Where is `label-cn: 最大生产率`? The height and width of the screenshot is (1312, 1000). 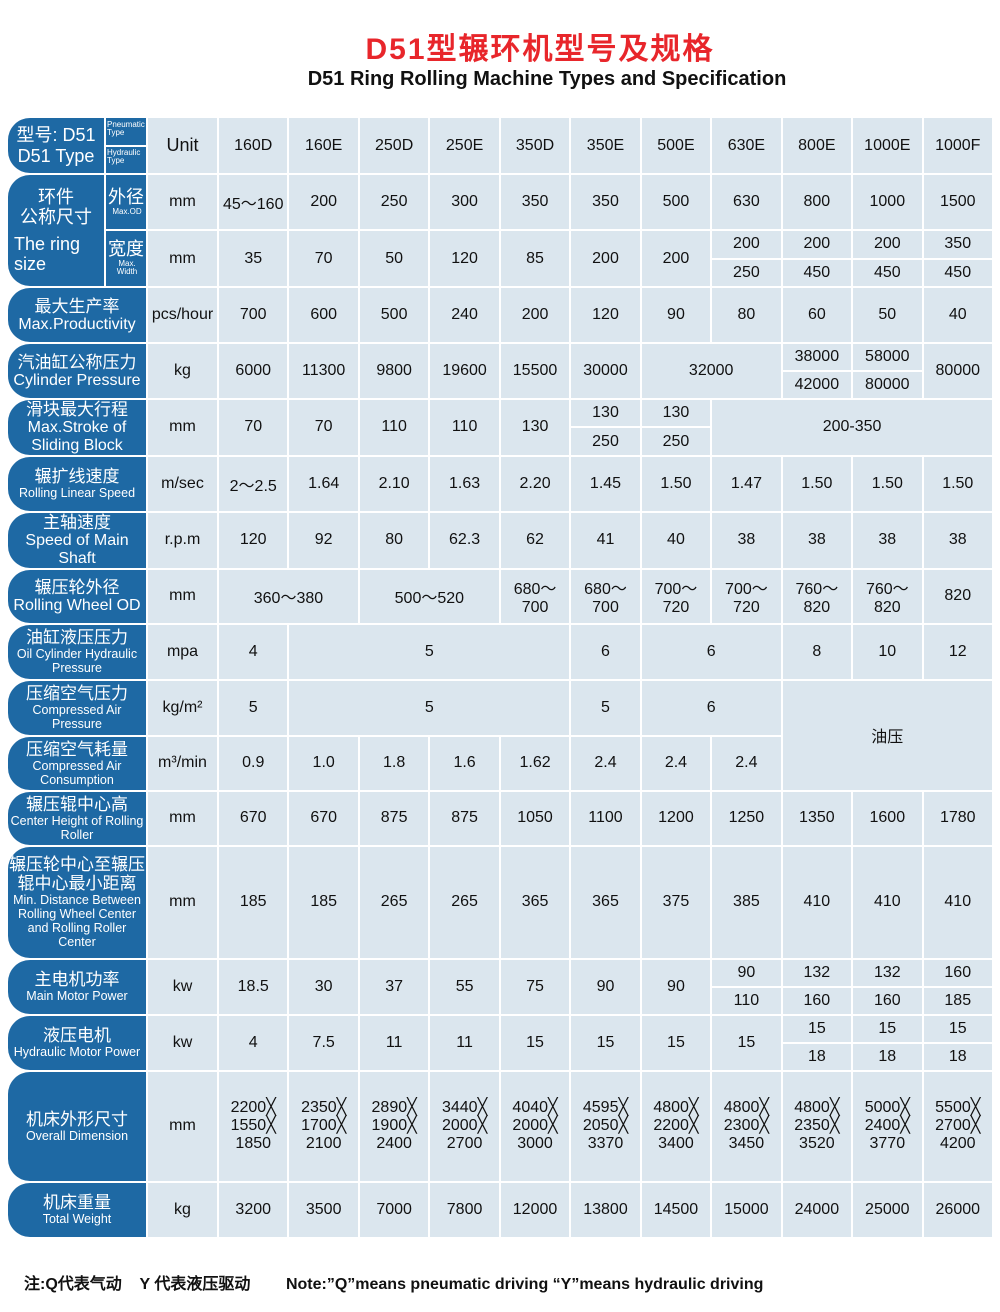
label-cn: 最大生产率 is located at coordinates (77, 306).